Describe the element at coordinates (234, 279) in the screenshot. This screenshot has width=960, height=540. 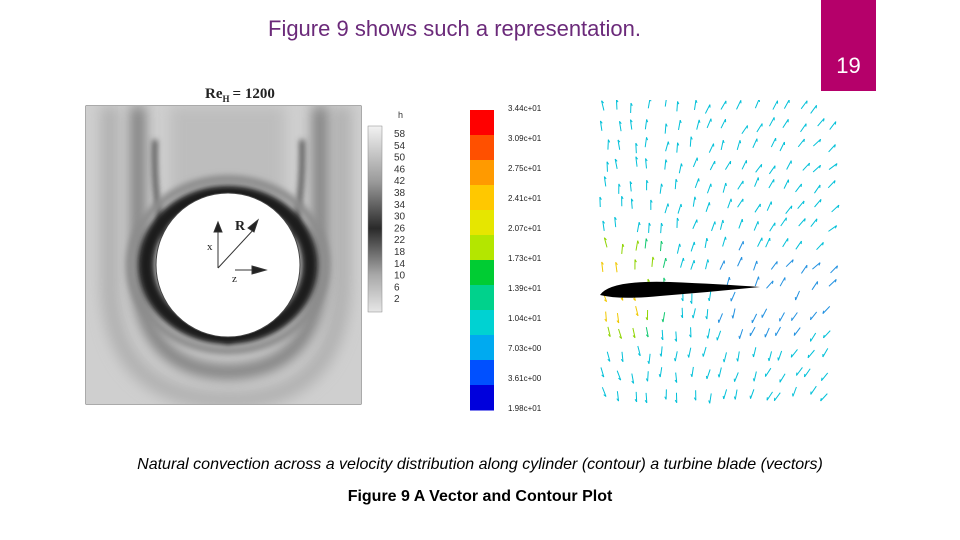
I see `axis-label-z: z` at that location.